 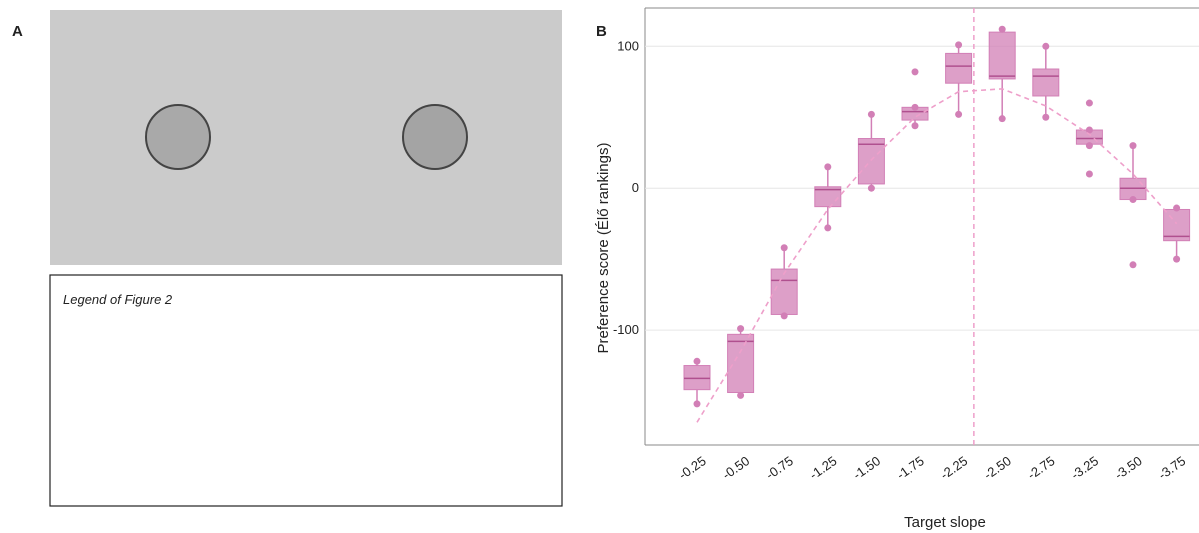 What do you see at coordinates (692, 467) in the screenshot?
I see `x-tick-label: -0.25` at bounding box center [692, 467].